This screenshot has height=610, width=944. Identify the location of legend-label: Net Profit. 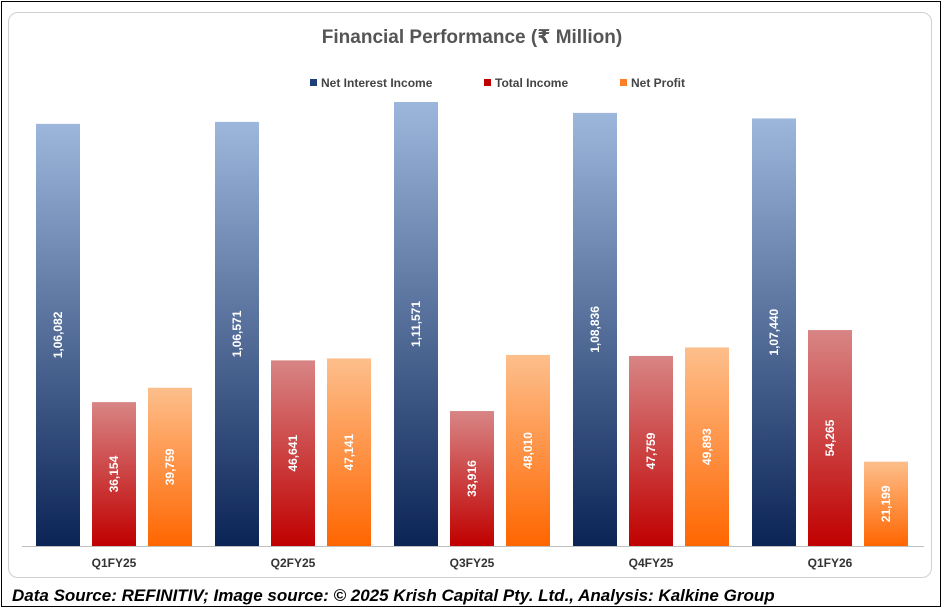
(658, 83).